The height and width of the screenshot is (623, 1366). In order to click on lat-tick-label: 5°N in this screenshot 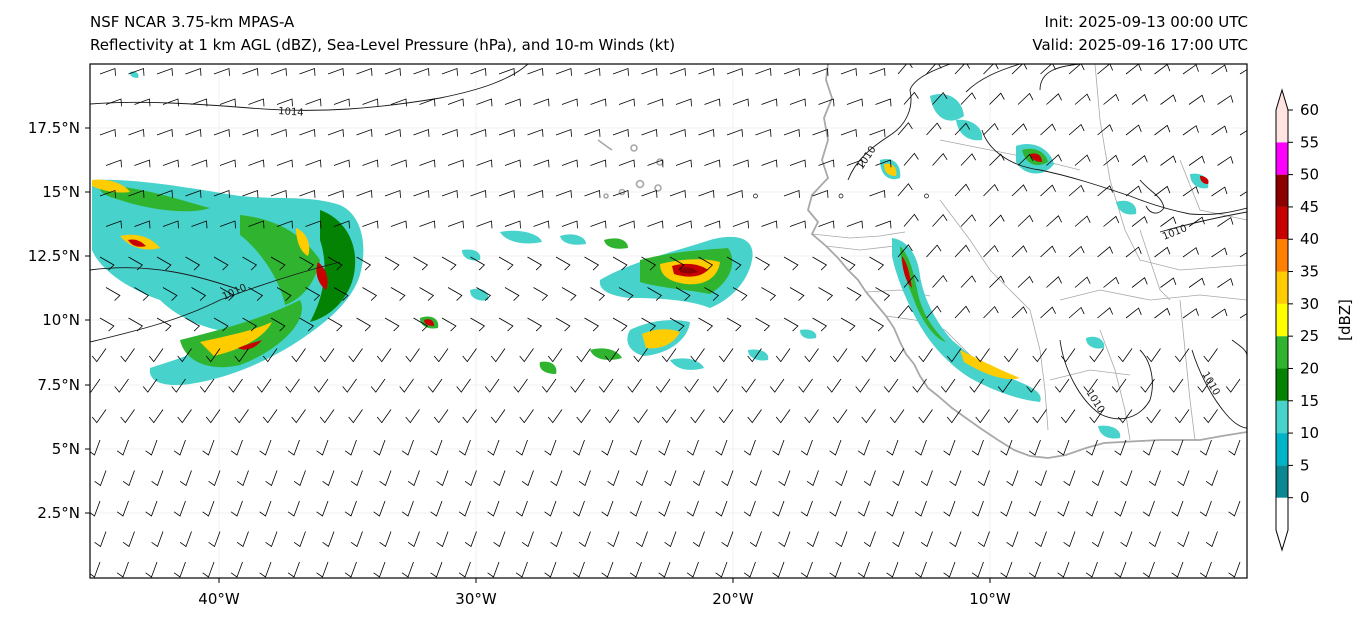, I will do `click(66, 449)`.